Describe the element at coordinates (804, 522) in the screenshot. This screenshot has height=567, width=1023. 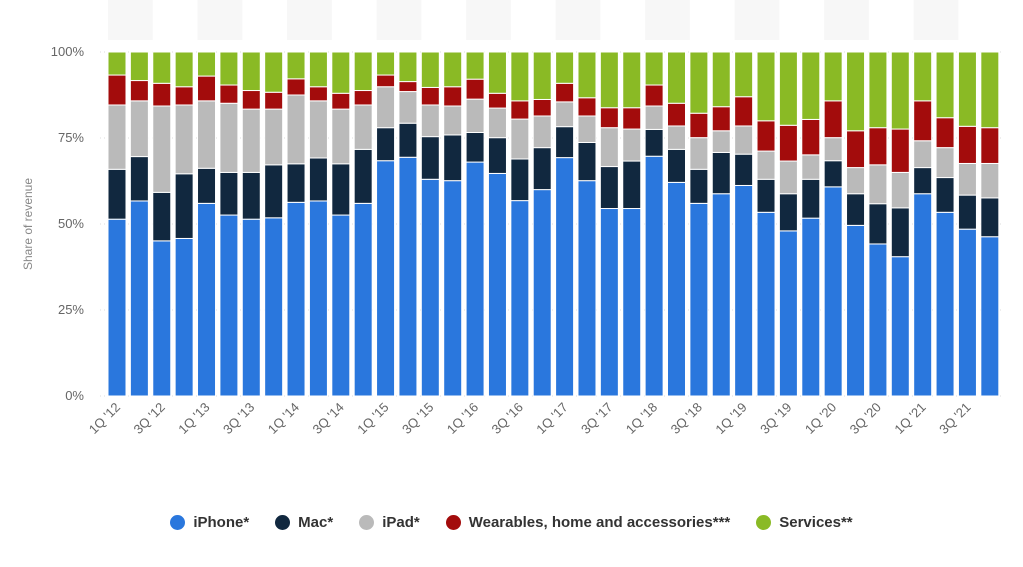
I see `legend-item: Services**` at that location.